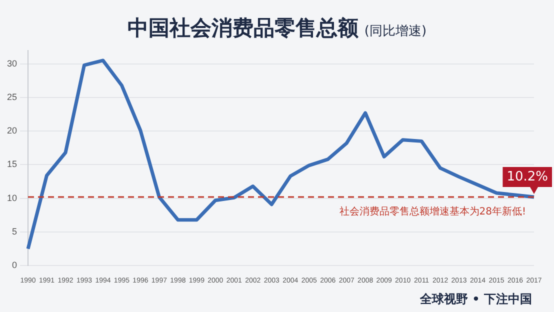 The image size is (554, 312). What do you see at coordinates (476, 299) in the screenshot?
I see `text: 全球视野 • 下注中国` at bounding box center [476, 299].